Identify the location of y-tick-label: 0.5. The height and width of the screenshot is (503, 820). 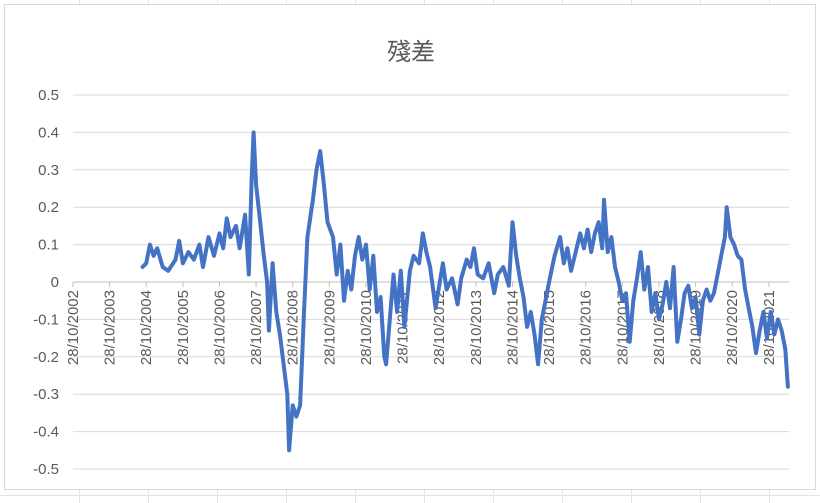
(48, 95).